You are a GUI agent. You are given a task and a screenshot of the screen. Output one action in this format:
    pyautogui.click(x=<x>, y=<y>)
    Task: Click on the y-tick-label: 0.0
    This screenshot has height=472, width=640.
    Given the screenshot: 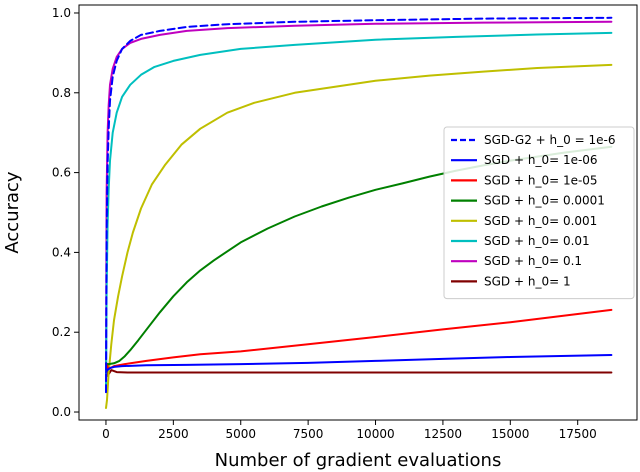 What is the action you would take?
    pyautogui.click(x=61, y=412)
    